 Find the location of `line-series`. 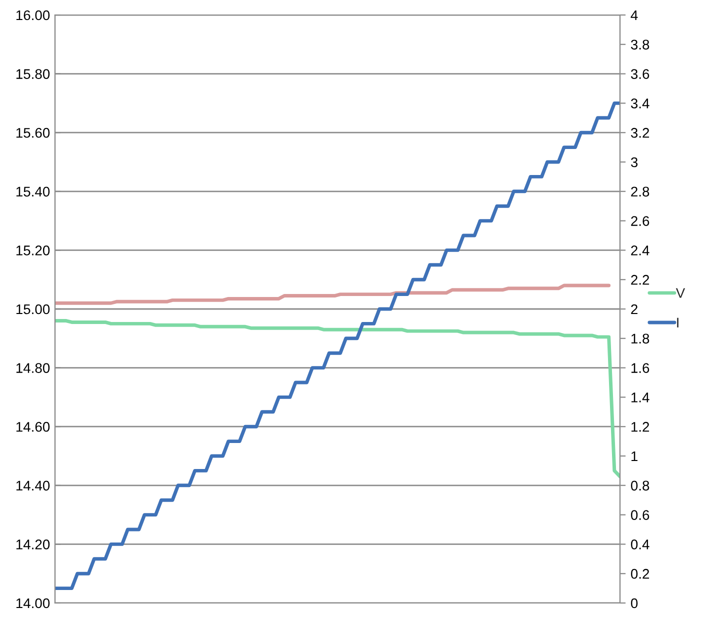

line-series is located at coordinates (333, 294).